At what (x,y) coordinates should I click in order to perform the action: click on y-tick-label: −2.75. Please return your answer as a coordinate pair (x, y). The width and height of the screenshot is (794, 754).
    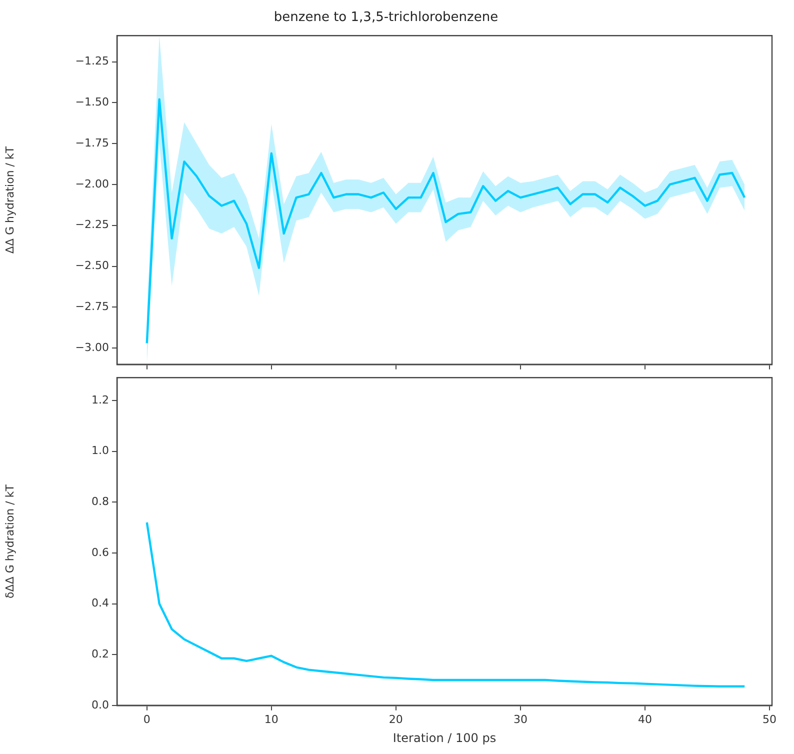
    Looking at the image, I should click on (92, 307).